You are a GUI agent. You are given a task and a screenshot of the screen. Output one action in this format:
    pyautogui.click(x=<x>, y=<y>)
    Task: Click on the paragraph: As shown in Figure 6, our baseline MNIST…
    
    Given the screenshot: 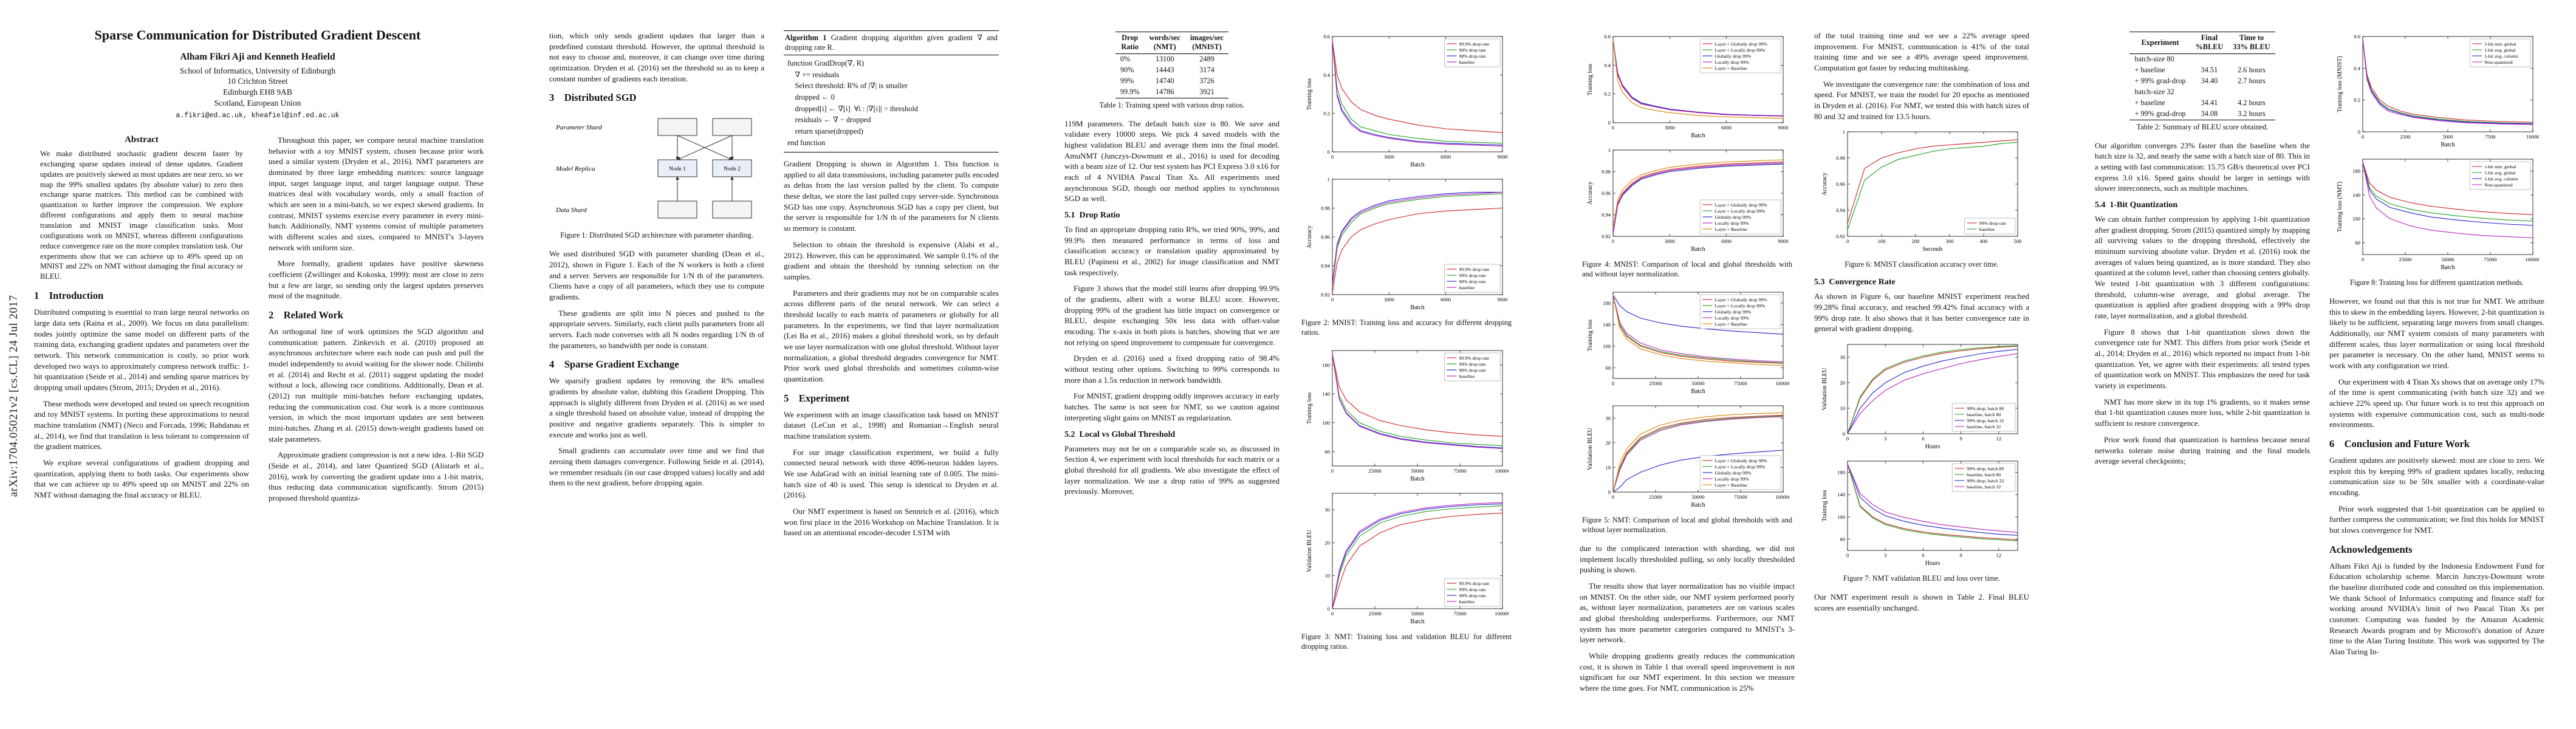 What is the action you would take?
    pyautogui.click(x=1921, y=313)
    